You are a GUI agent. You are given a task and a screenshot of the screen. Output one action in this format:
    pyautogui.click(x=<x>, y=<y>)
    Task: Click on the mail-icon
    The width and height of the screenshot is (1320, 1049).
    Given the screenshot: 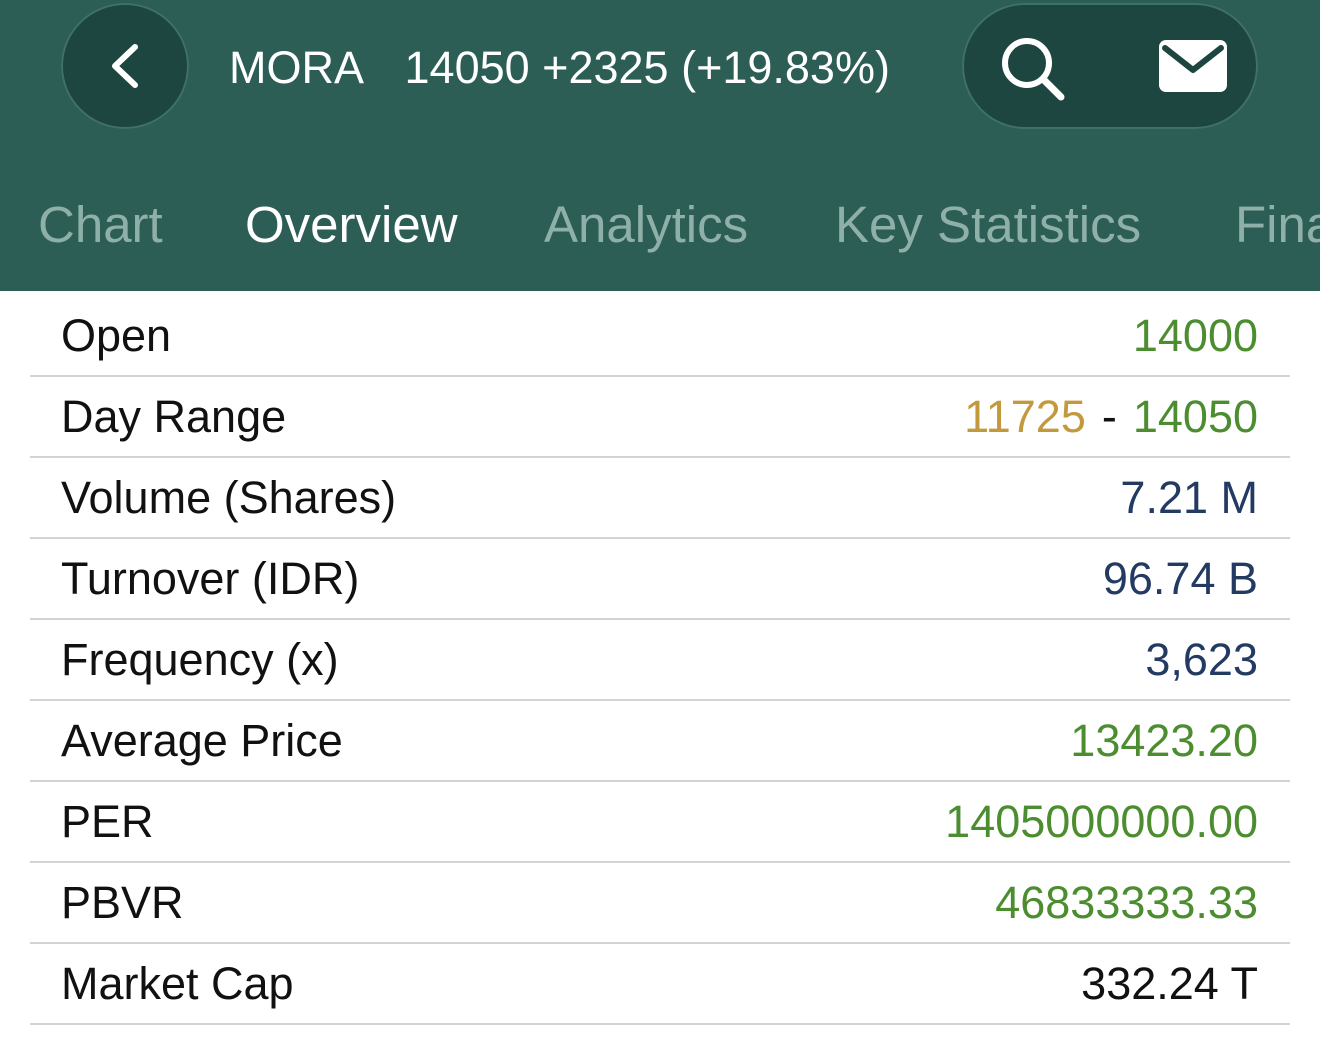 What is the action you would take?
    pyautogui.click(x=1193, y=66)
    